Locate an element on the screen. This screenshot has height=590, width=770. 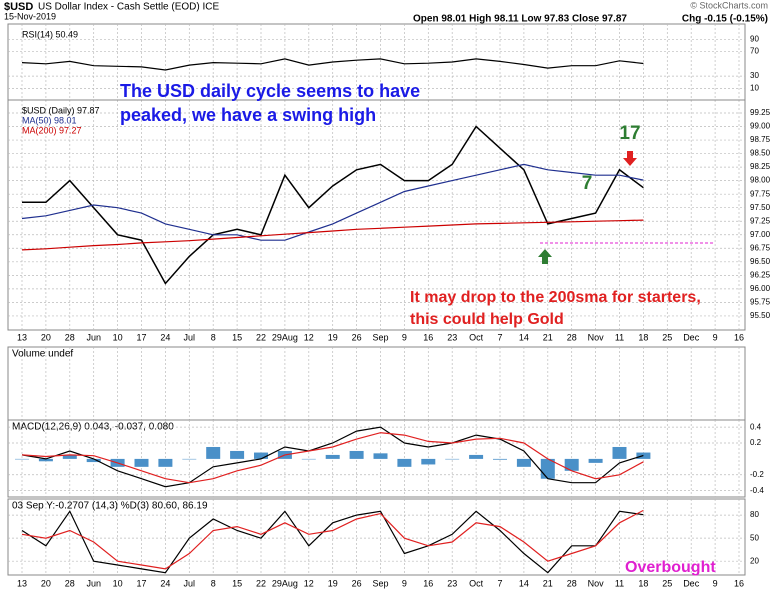
x-tick-label: 15 is located at coordinates (237, 337).